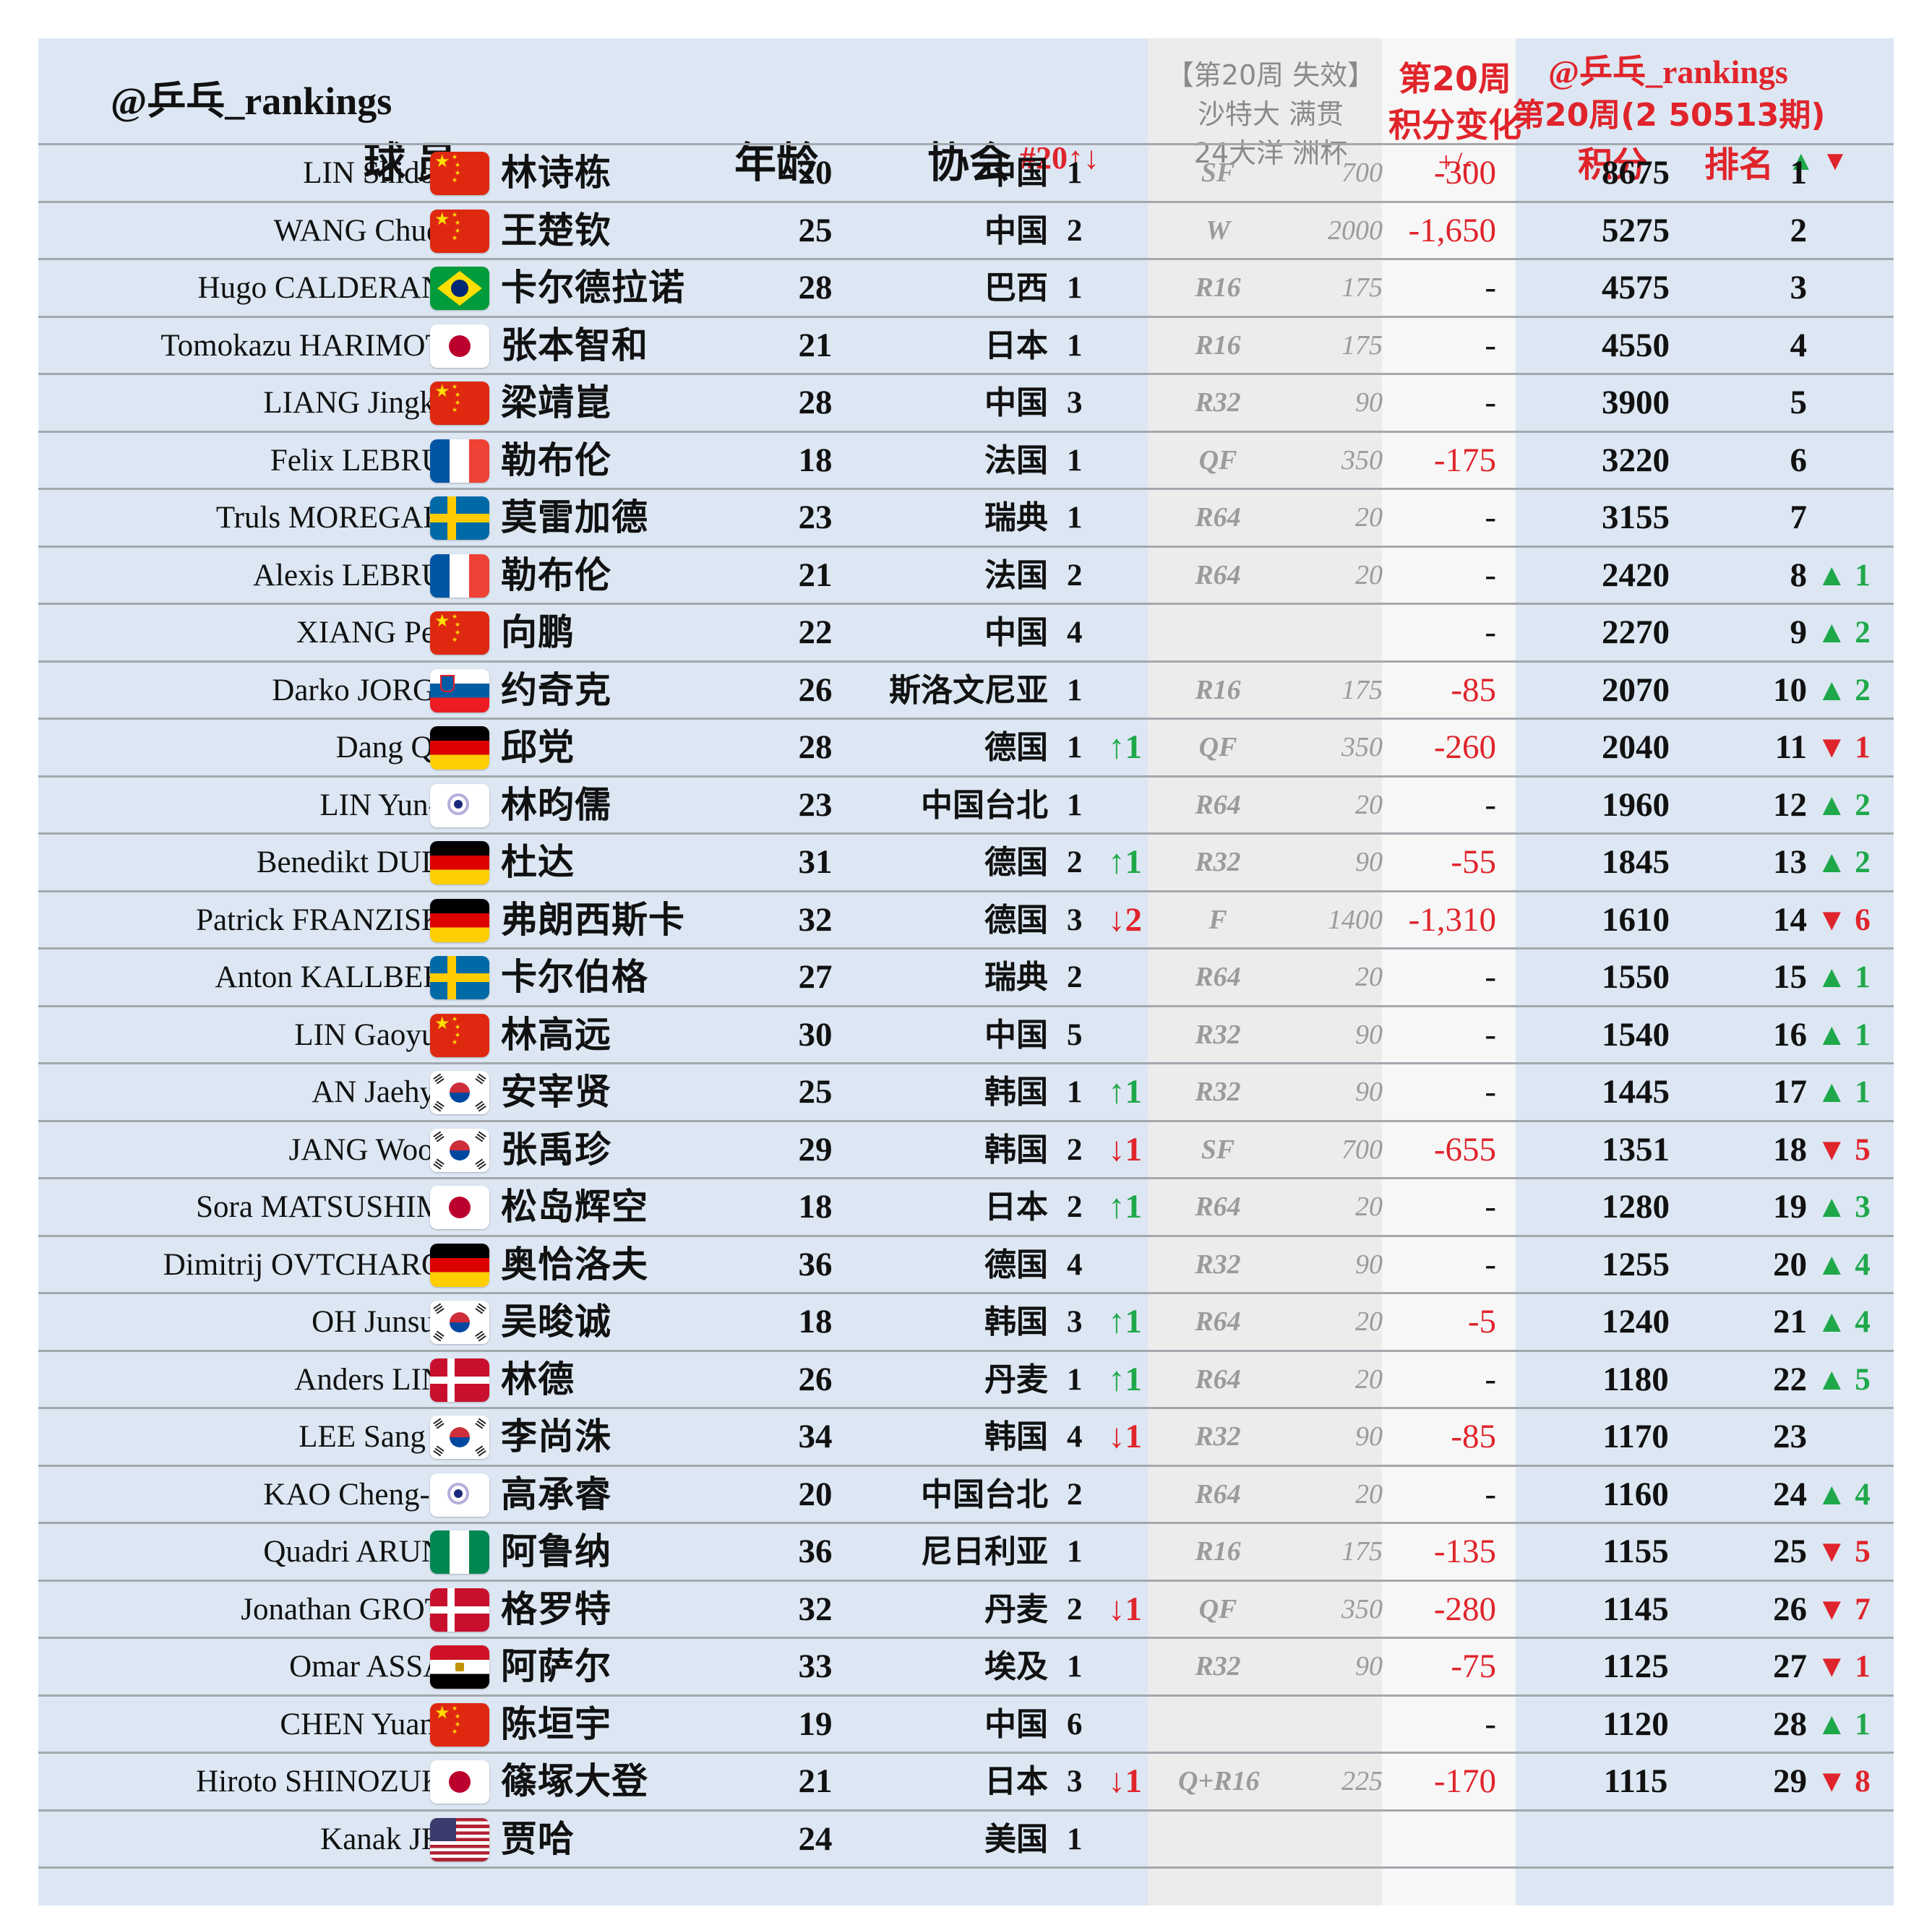 Image resolution: width=1932 pixels, height=1925 pixels. Describe the element at coordinates (1455, 125) in the screenshot. I see `change-header-line2: 积分变化` at that location.